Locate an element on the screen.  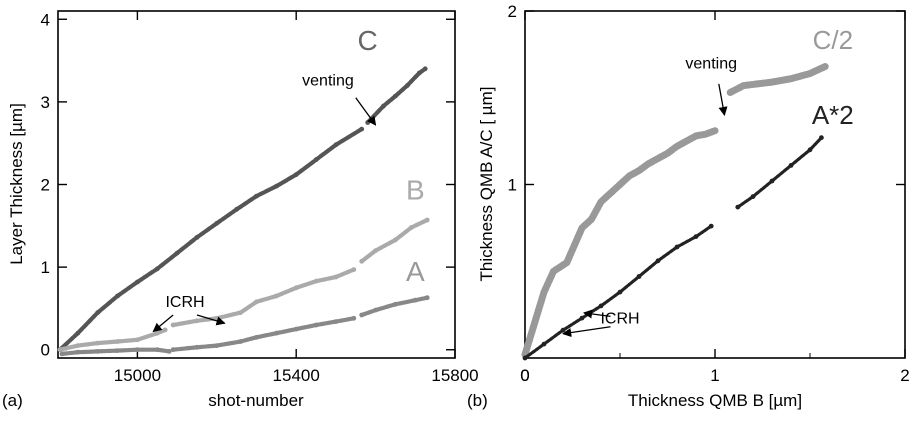
series-label: C is located at coordinates (368, 40).